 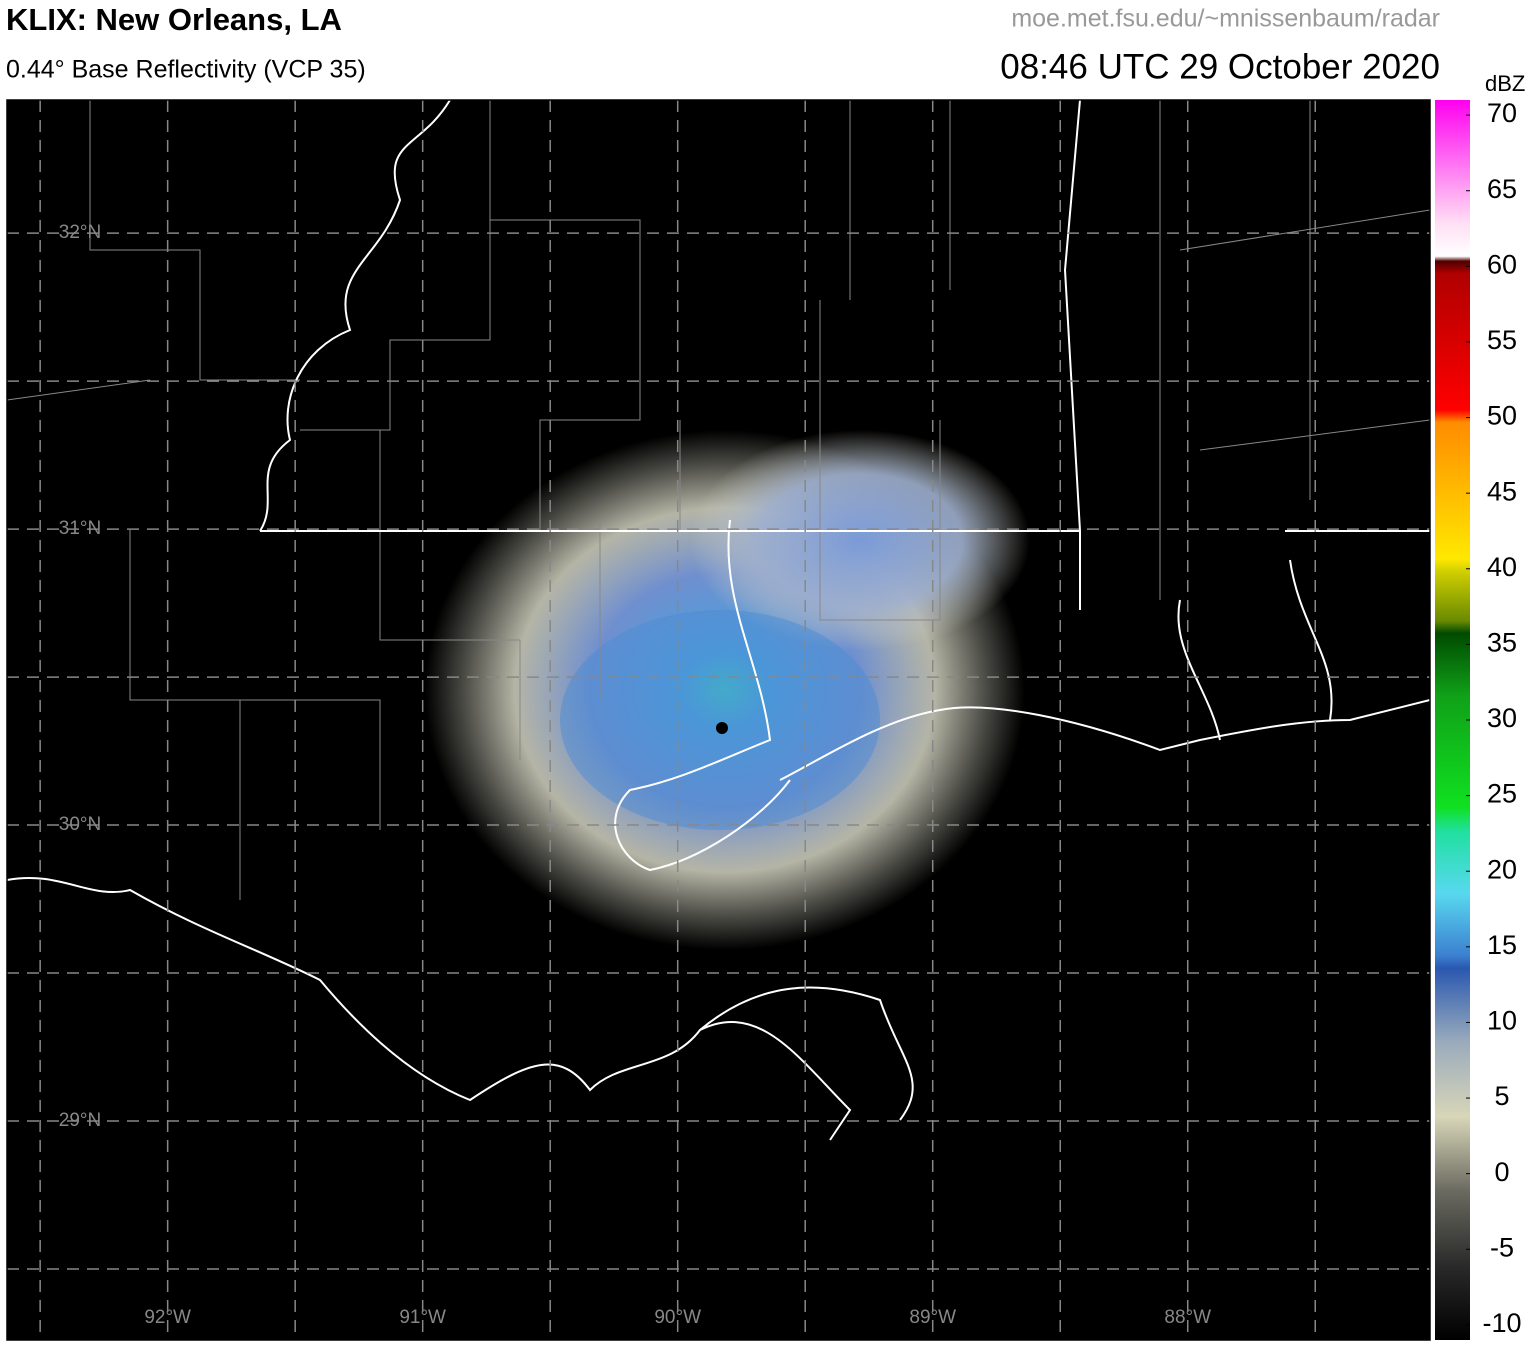 I want to click on lat-label: 30°N, so click(x=80, y=824).